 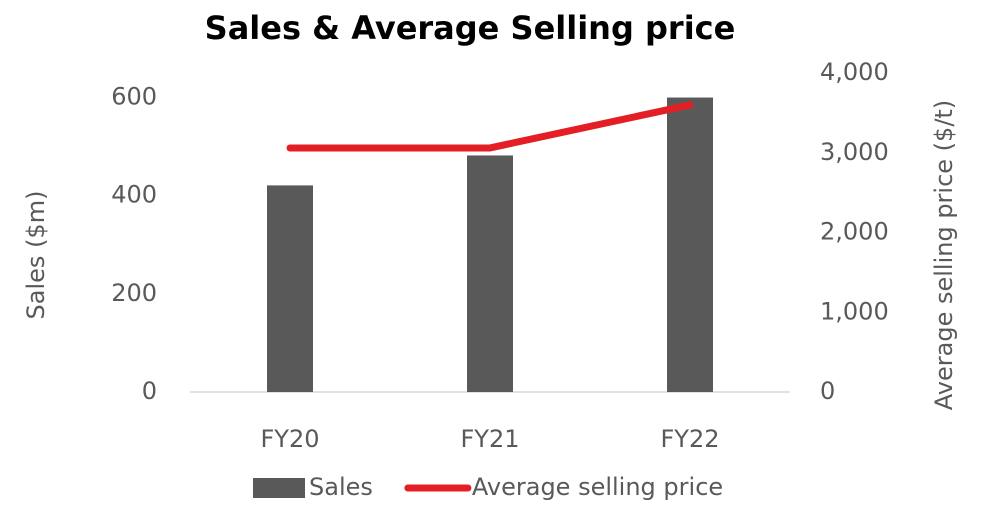 What do you see at coordinates (490, 126) in the screenshot?
I see `line-series` at bounding box center [490, 126].